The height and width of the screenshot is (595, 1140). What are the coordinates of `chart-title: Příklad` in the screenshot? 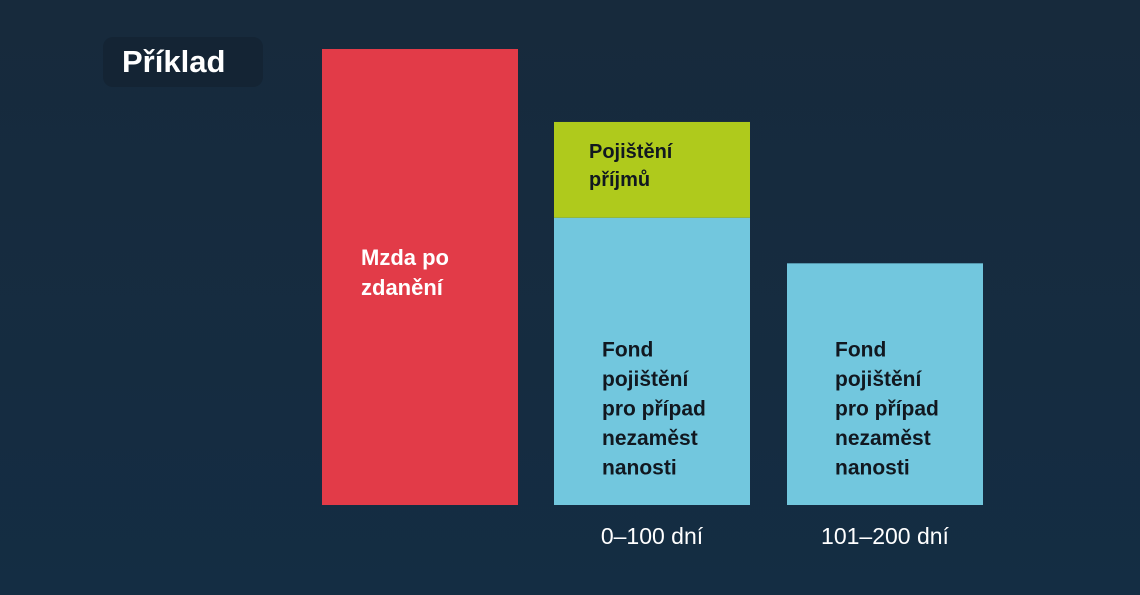 It's located at (183, 62).